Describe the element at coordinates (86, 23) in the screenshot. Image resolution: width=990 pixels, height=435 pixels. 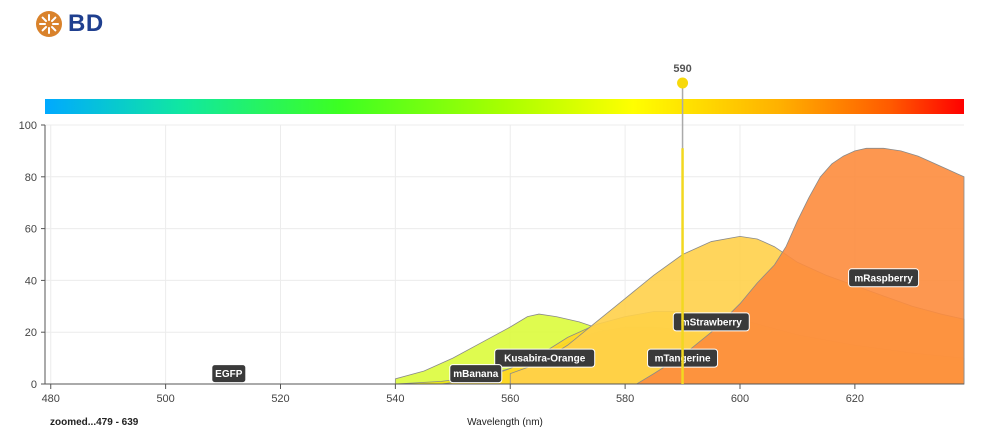
I see `bd-logo-text: BD` at that location.